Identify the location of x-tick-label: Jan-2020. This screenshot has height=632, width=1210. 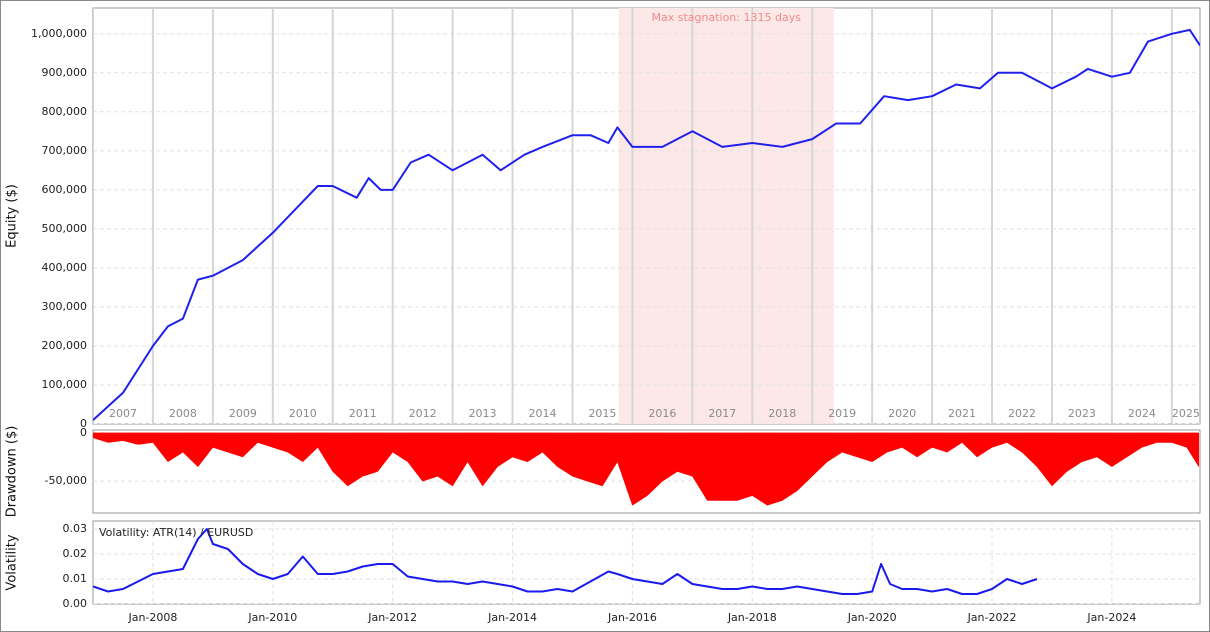
(872, 617).